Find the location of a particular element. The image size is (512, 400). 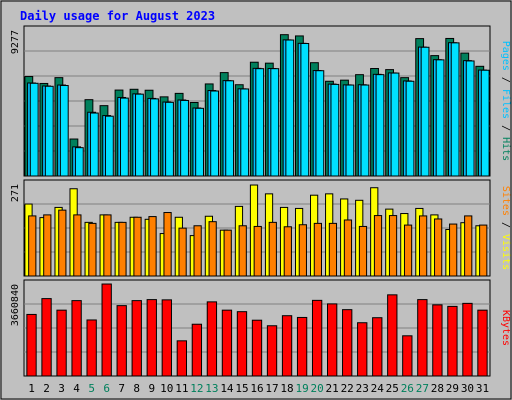

x-tick-label-11: 11 is located at coordinates (181, 388).